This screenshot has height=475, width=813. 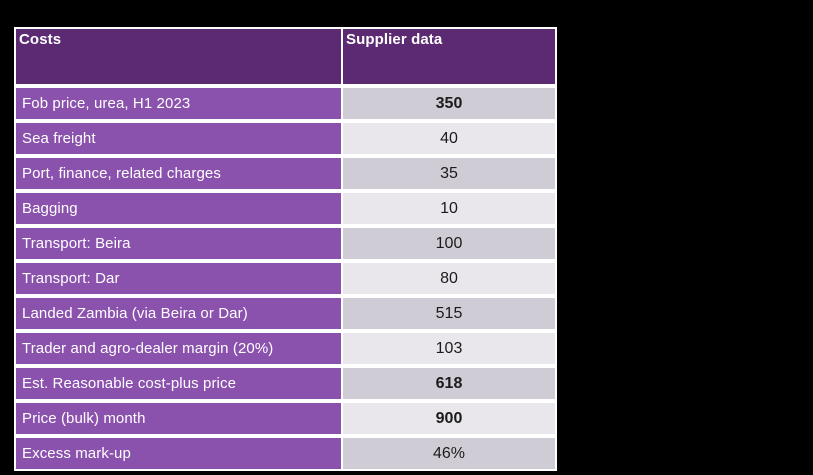 What do you see at coordinates (178, 243) in the screenshot?
I see `row-label: Transport: Beira` at bounding box center [178, 243].